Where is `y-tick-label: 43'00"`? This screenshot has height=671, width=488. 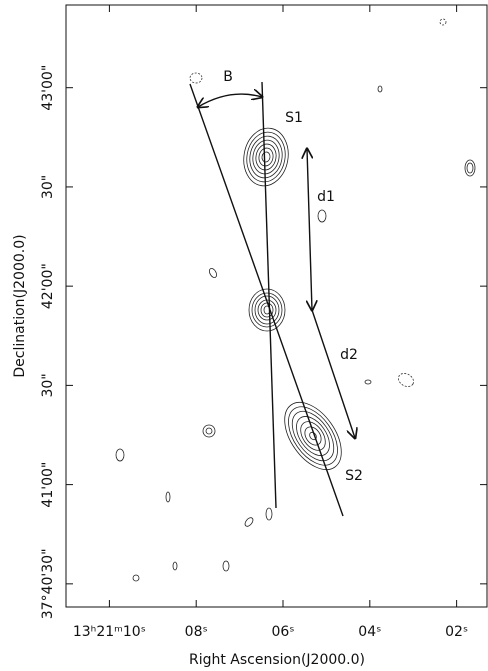
y-tick-label: 43'00" is located at coordinates (48, 88).